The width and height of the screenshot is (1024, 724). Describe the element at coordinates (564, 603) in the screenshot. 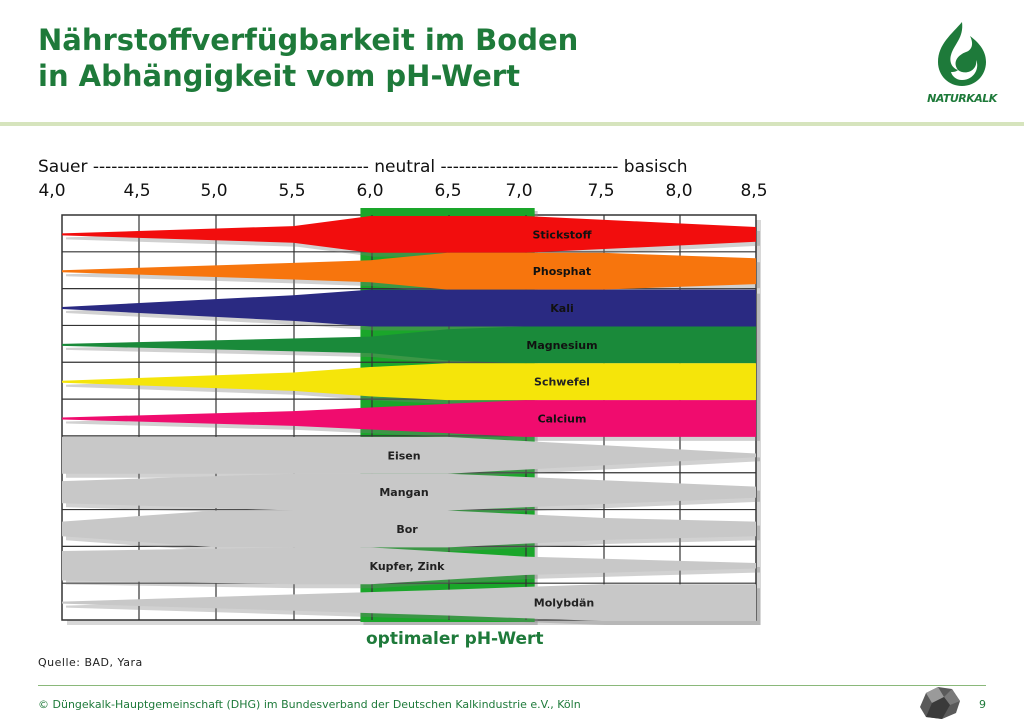

I see `nutrient-label-10: Molybdän` at that location.